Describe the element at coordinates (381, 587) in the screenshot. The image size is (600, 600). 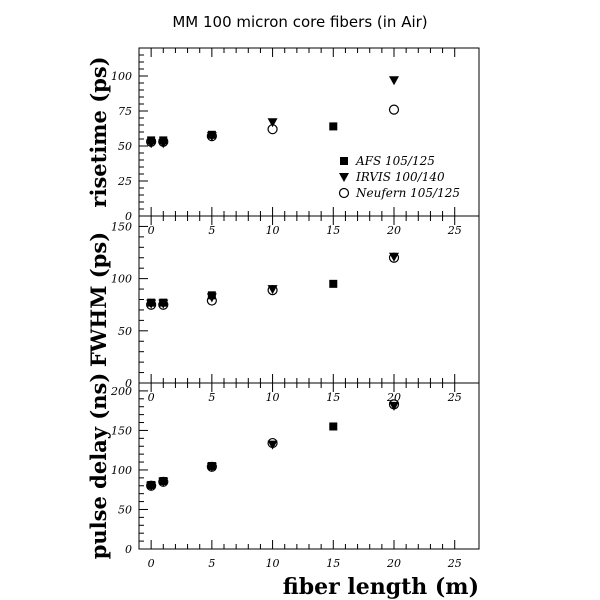
I see `x-axis-label: fiber length (m)` at that location.